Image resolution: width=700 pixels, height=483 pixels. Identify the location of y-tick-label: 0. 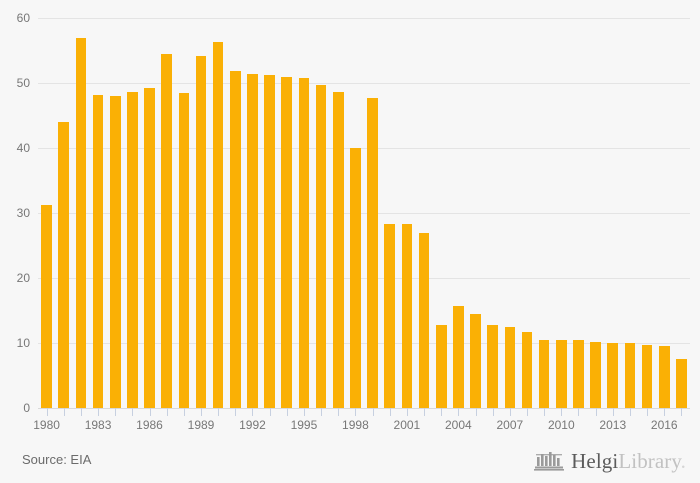
(26, 408).